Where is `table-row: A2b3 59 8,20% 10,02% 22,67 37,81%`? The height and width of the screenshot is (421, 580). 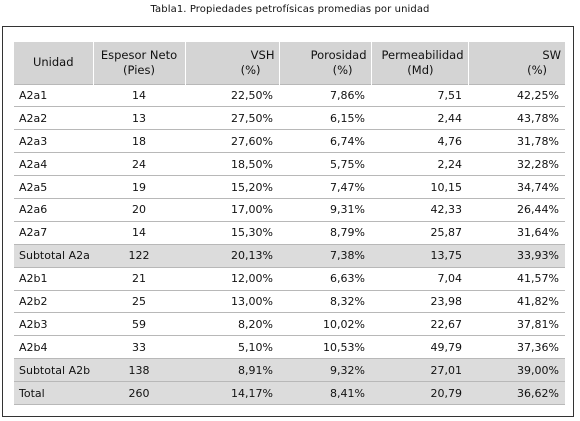 table-row: A2b3 59 8,20% 10,02% 22,67 37,81% is located at coordinates (289, 324).